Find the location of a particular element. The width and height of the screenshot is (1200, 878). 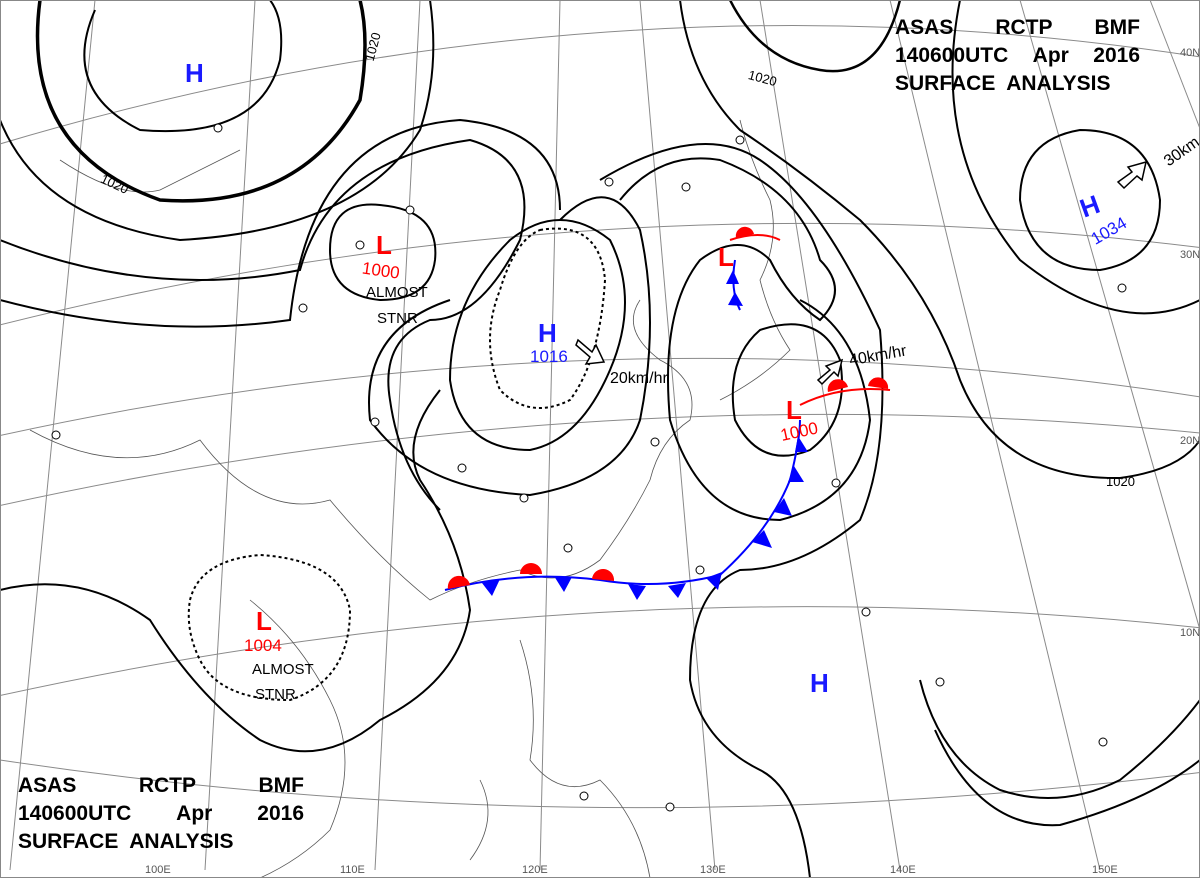

motion-speed: 40km/hr is located at coordinates (878, 355).